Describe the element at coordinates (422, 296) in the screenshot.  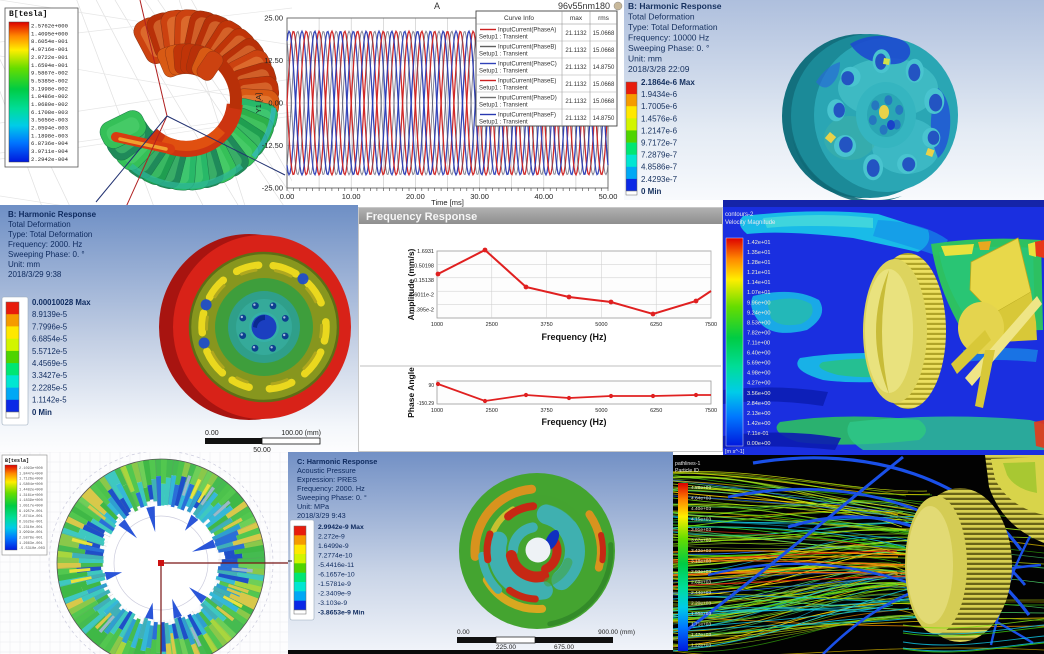
I see `svg-text: 4.6011e-2` at that location.